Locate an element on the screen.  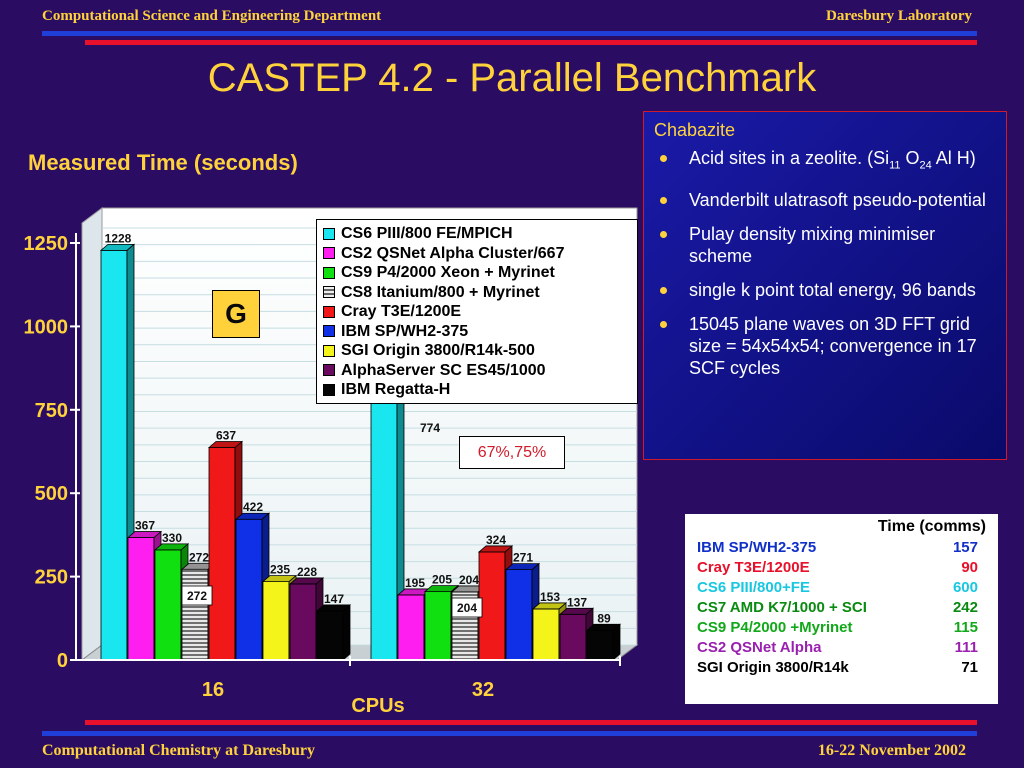
comms-time-value: 115 is located at coordinates (965, 627).